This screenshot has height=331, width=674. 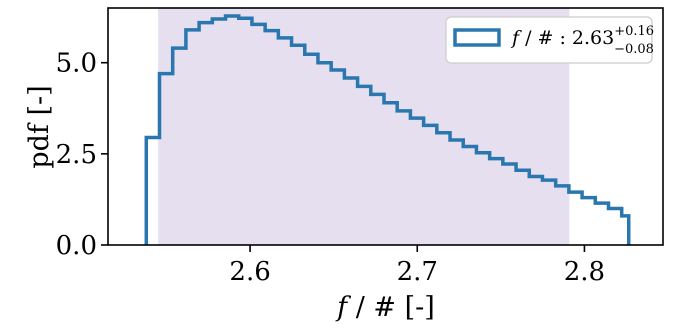 I want to click on y-tick-label: 0.0, so click(x=76, y=246).